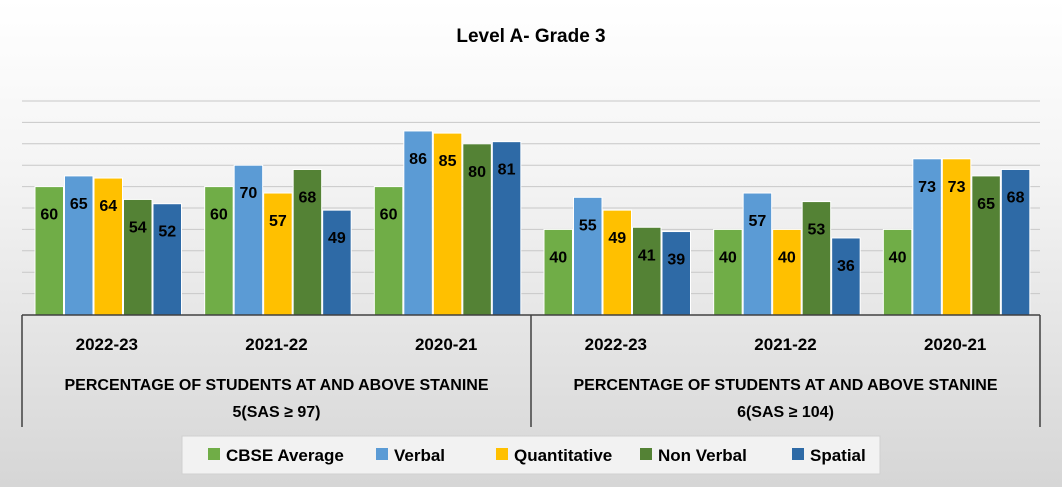  Describe the element at coordinates (647, 255) in the screenshot. I see `data-label: 41` at that location.